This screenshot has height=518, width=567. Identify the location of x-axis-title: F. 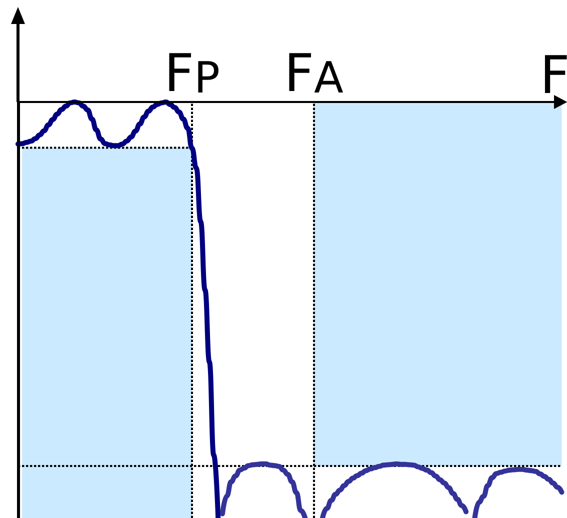
(553, 76).